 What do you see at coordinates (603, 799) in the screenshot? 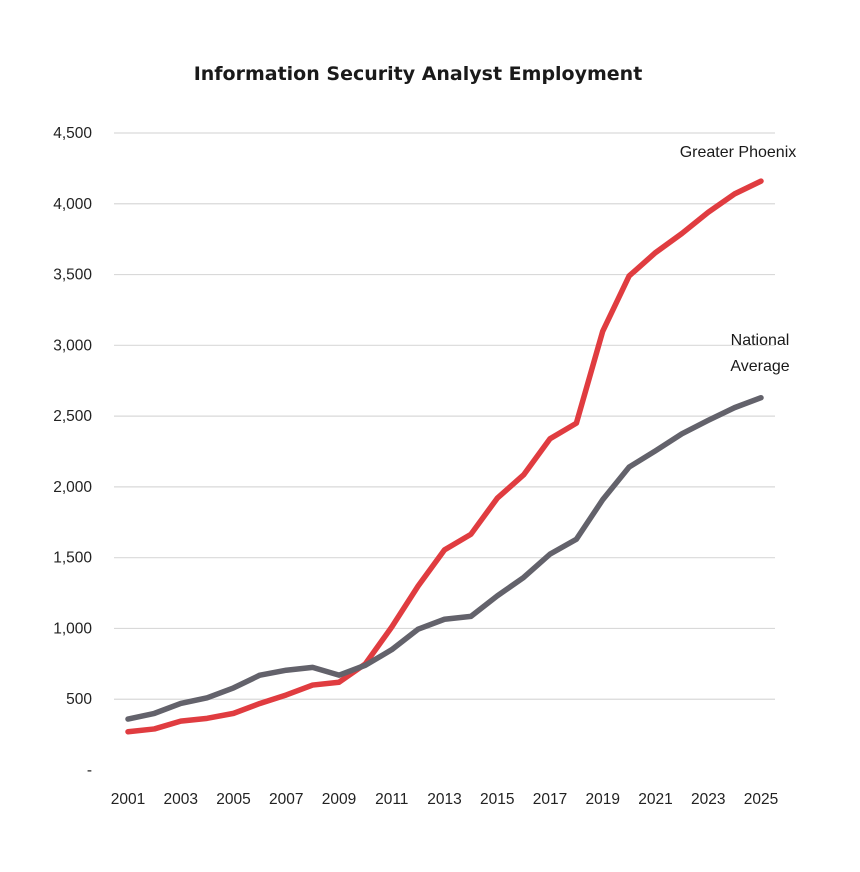
I see `x-tick-label: 2019` at bounding box center [603, 799].